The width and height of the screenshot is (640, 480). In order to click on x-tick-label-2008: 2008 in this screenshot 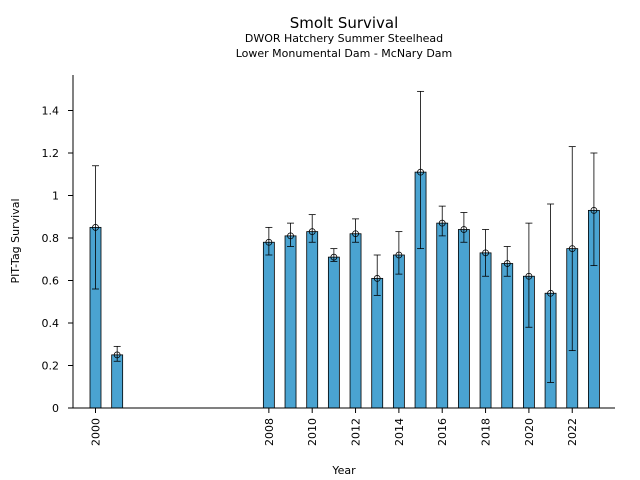, I will do `click(269, 432)`.